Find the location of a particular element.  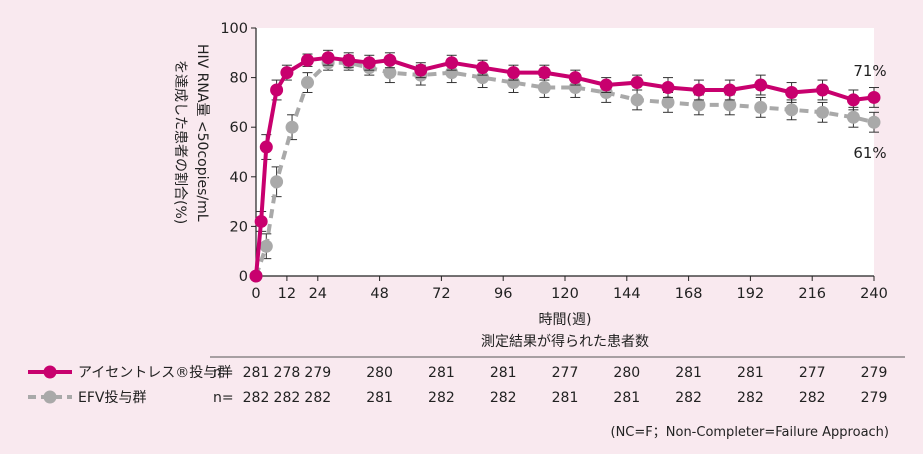

y-axis-title-line-1: HIV RNA量 <50copies/mL is located at coordinates (202, 133).